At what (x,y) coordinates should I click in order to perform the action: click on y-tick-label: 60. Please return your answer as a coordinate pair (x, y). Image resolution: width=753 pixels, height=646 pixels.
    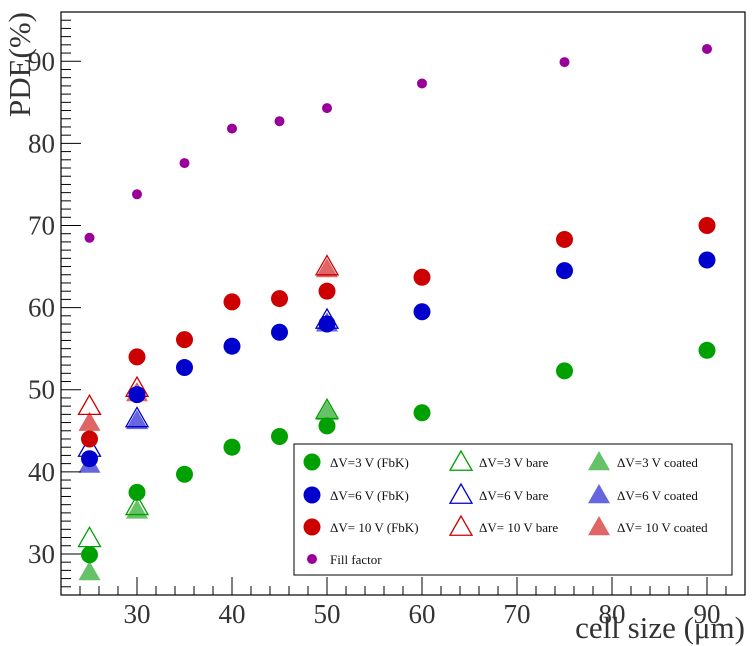
    Looking at the image, I should click on (41, 308).